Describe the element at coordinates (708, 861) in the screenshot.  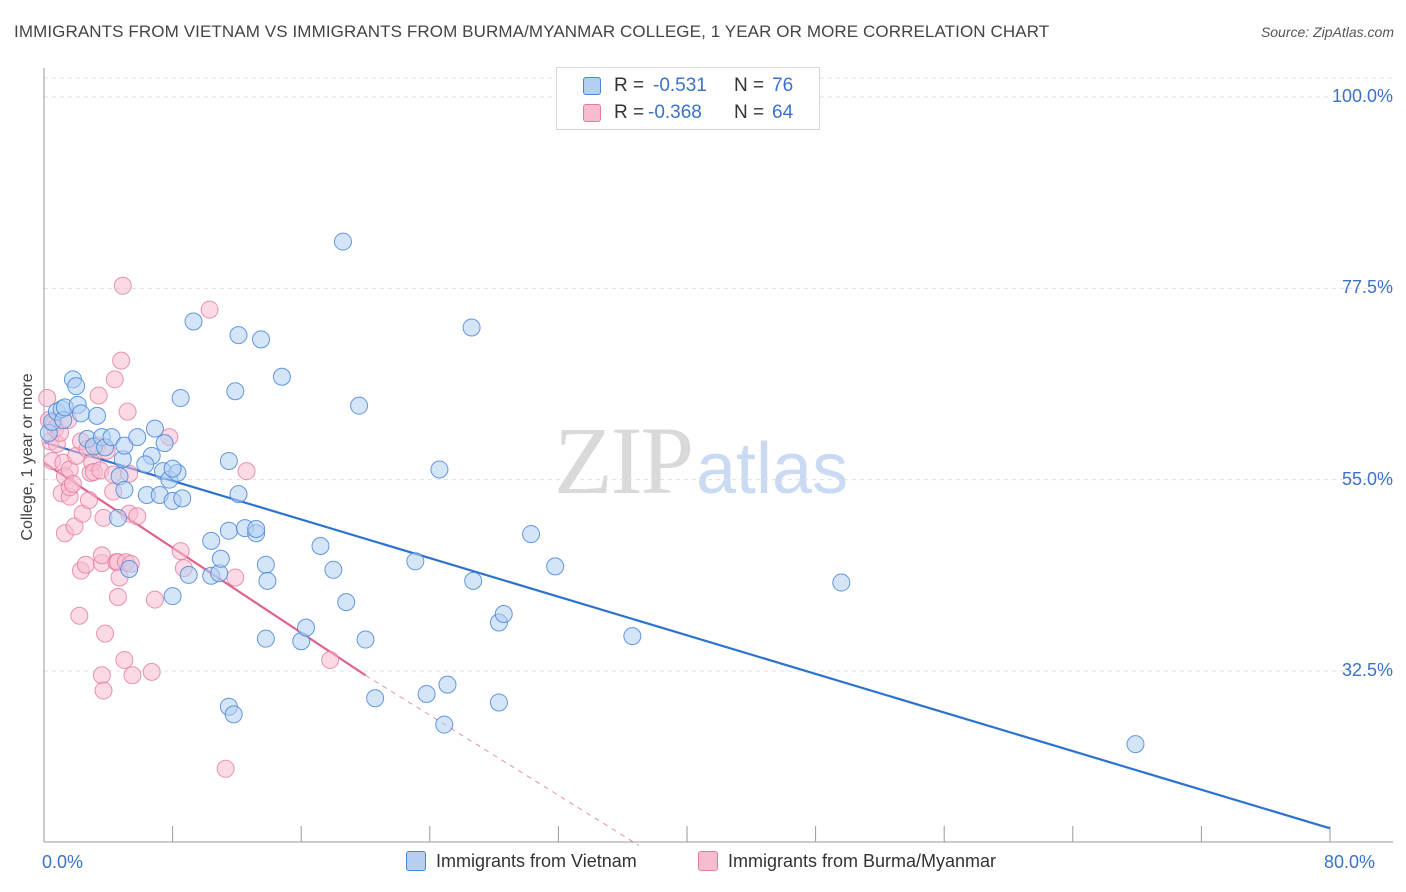
I see `burma-legend-swatch` at that location.